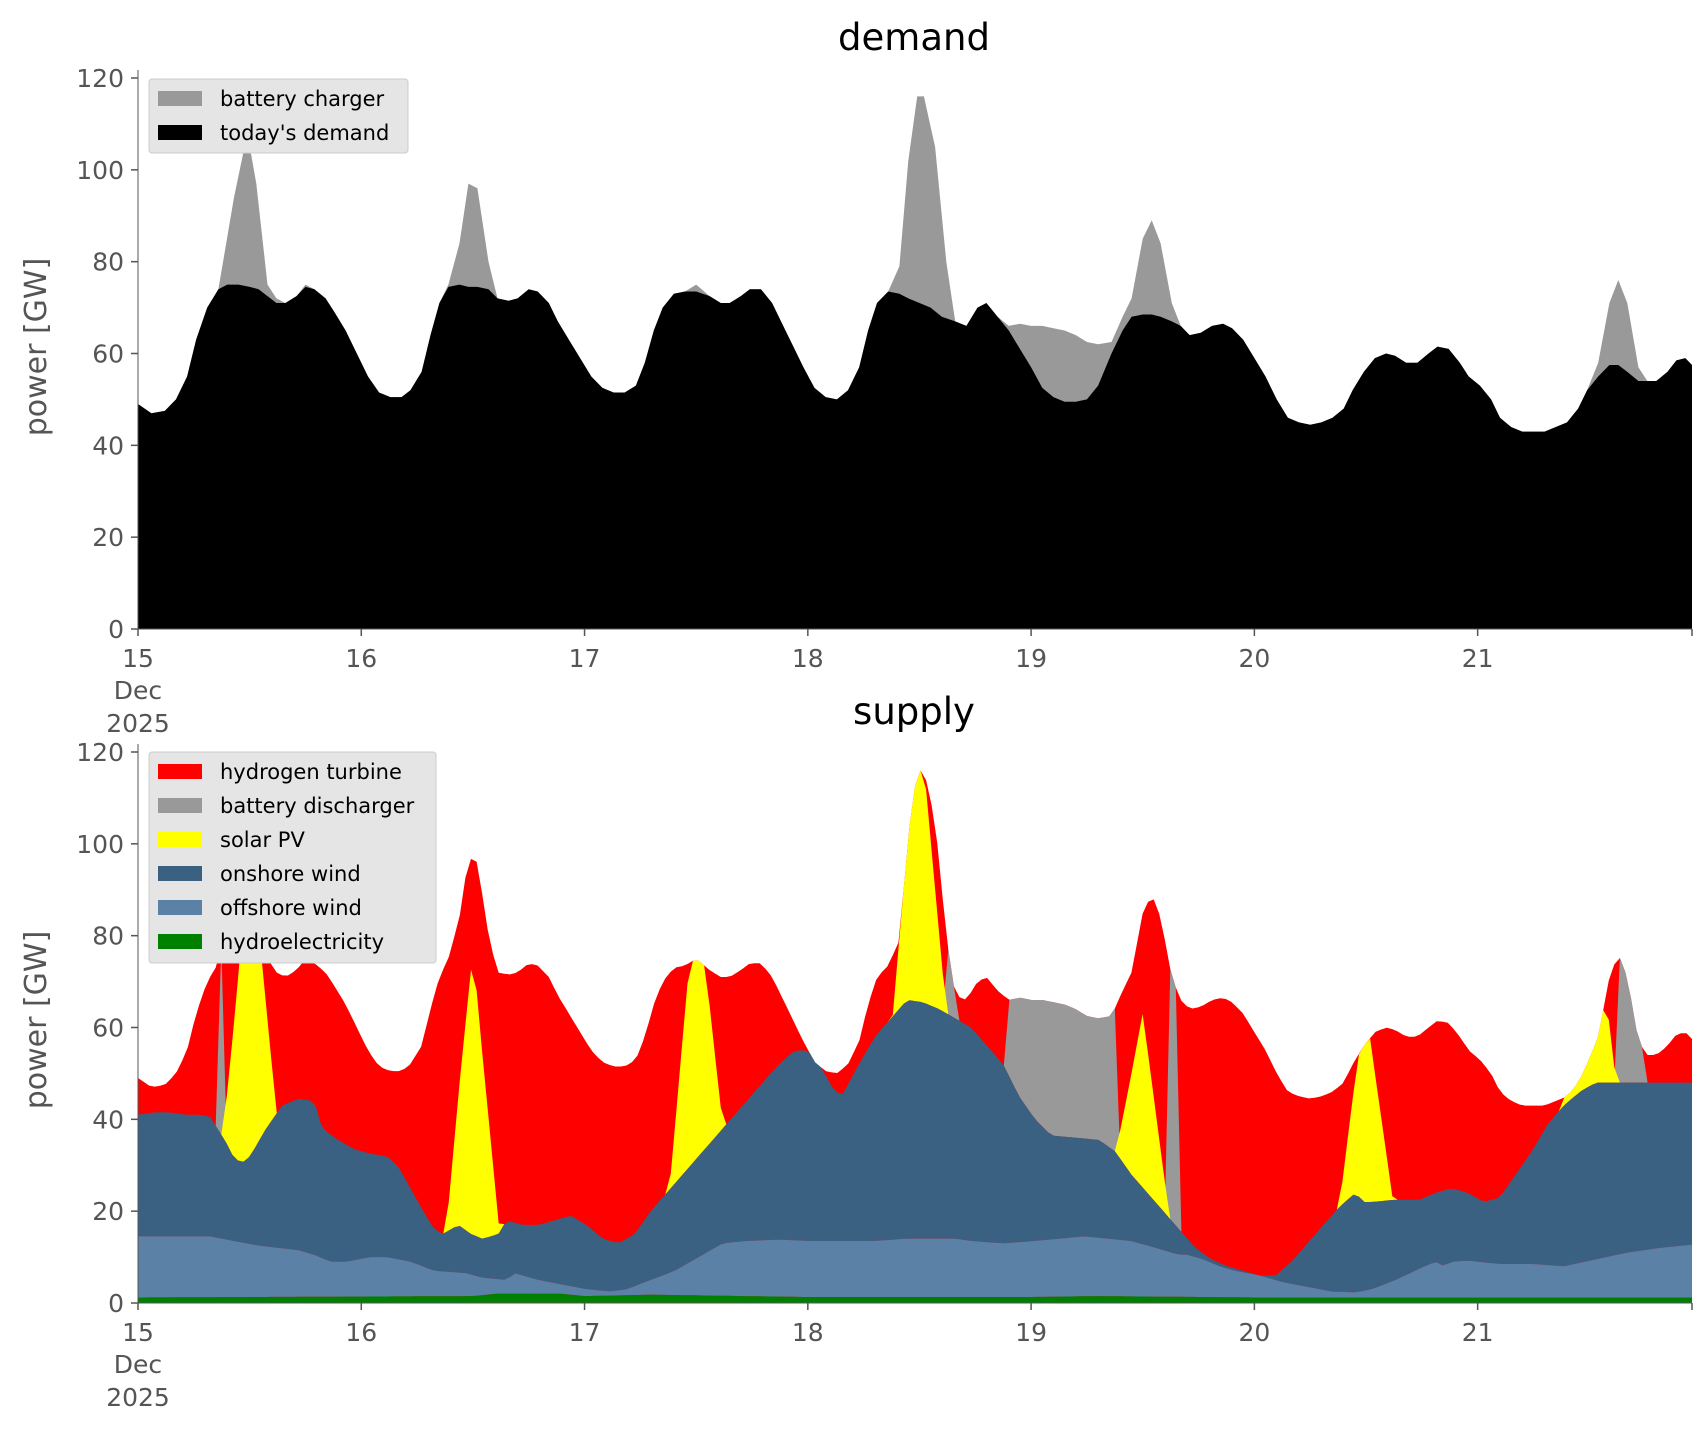  I want to click on demand-x-tick-label: 17, so click(585, 658).